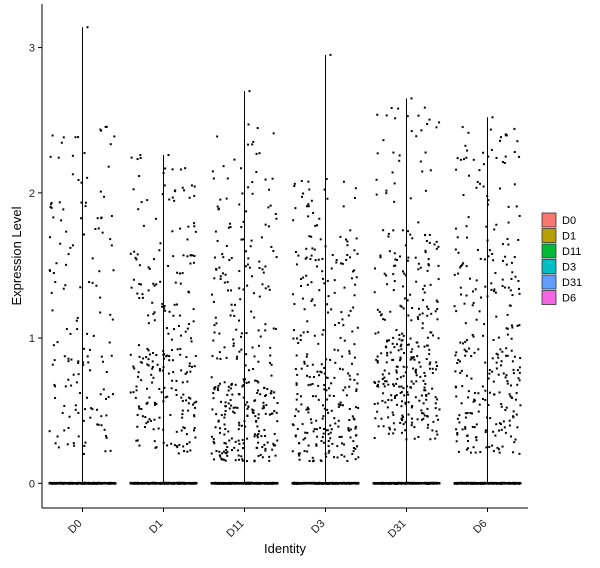  I want to click on legend-label-D6: D6, so click(569, 299).